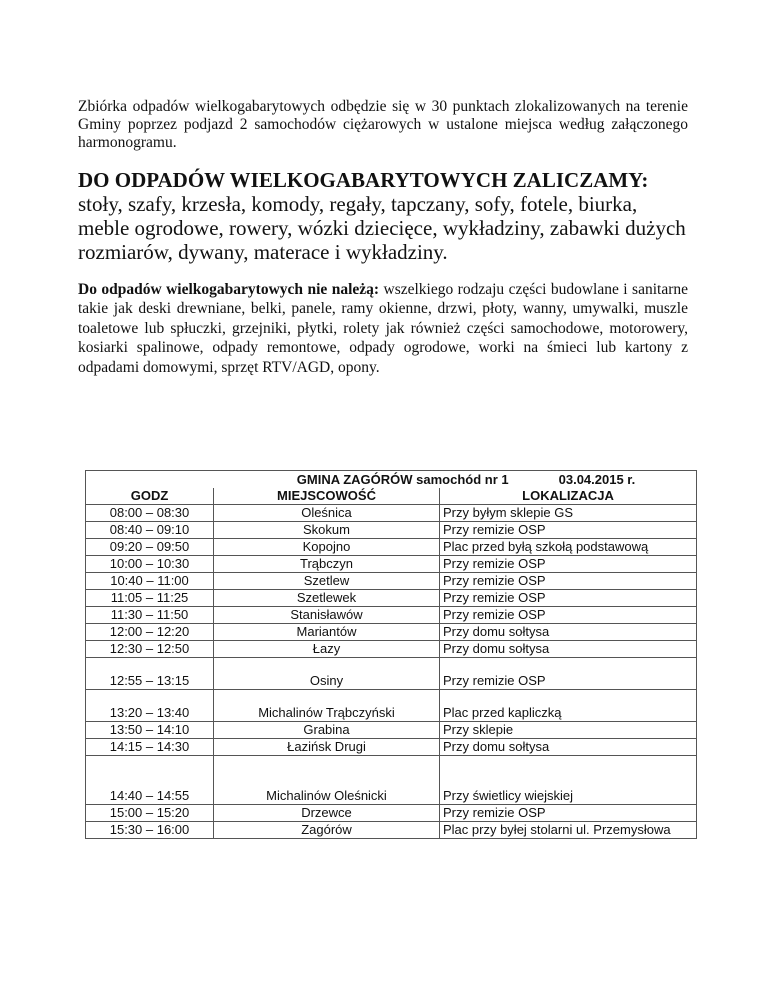 Image resolution: width=768 pixels, height=994 pixels. What do you see at coordinates (597, 479) in the screenshot?
I see `schedule-date: 03.04.2015 r.` at bounding box center [597, 479].